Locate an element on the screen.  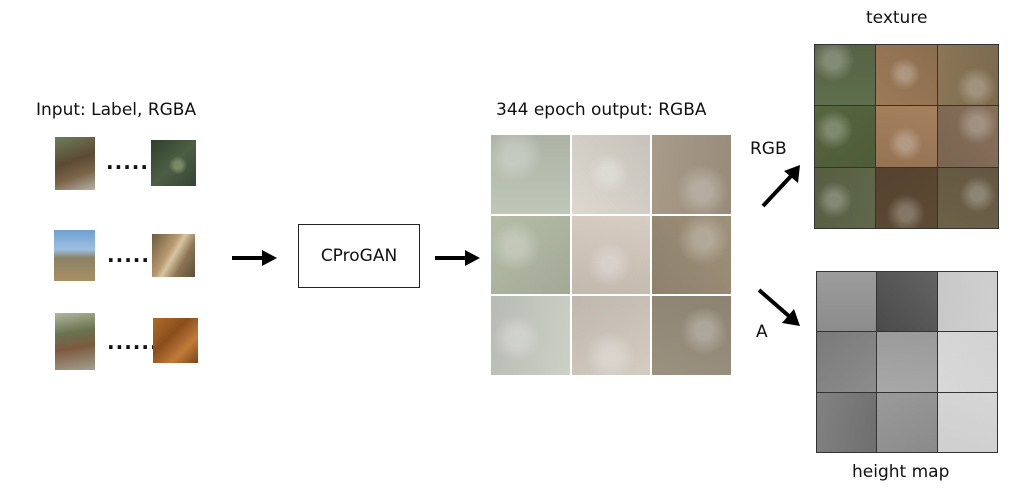
terrain-thumbnail-forest is located at coordinates (173, 163).